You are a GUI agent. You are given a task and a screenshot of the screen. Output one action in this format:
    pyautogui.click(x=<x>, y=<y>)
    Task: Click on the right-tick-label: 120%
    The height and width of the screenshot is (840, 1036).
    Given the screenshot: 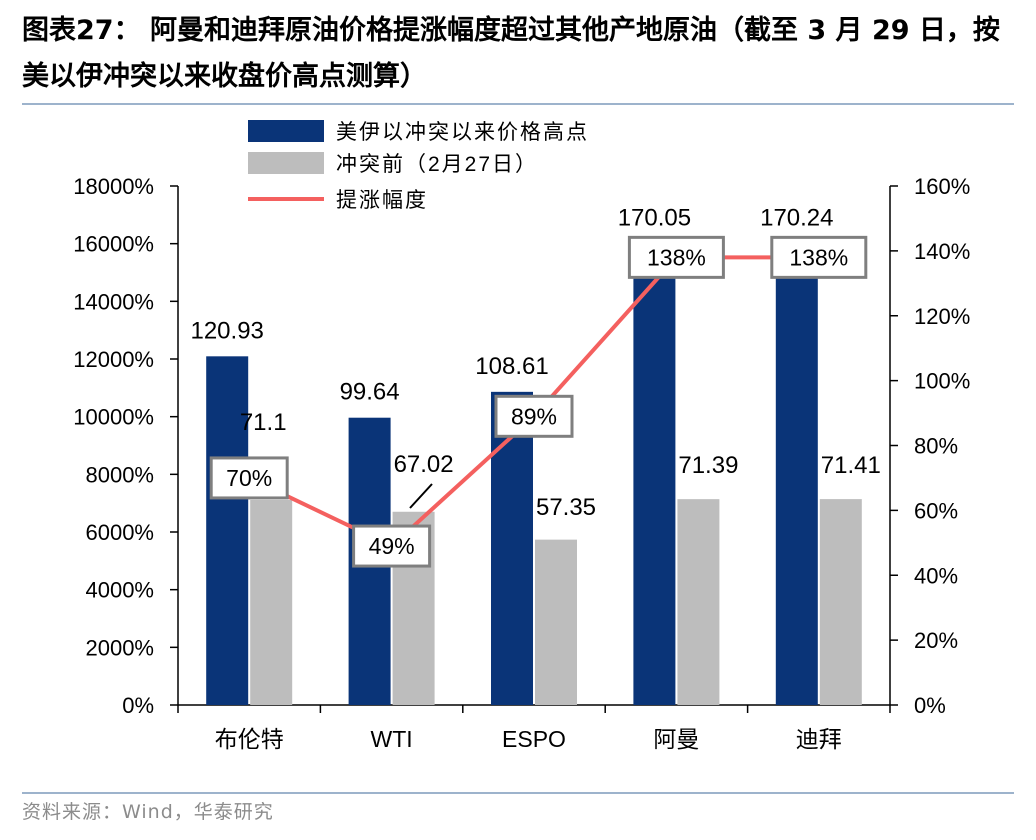 What is the action you would take?
    pyautogui.click(x=942, y=316)
    